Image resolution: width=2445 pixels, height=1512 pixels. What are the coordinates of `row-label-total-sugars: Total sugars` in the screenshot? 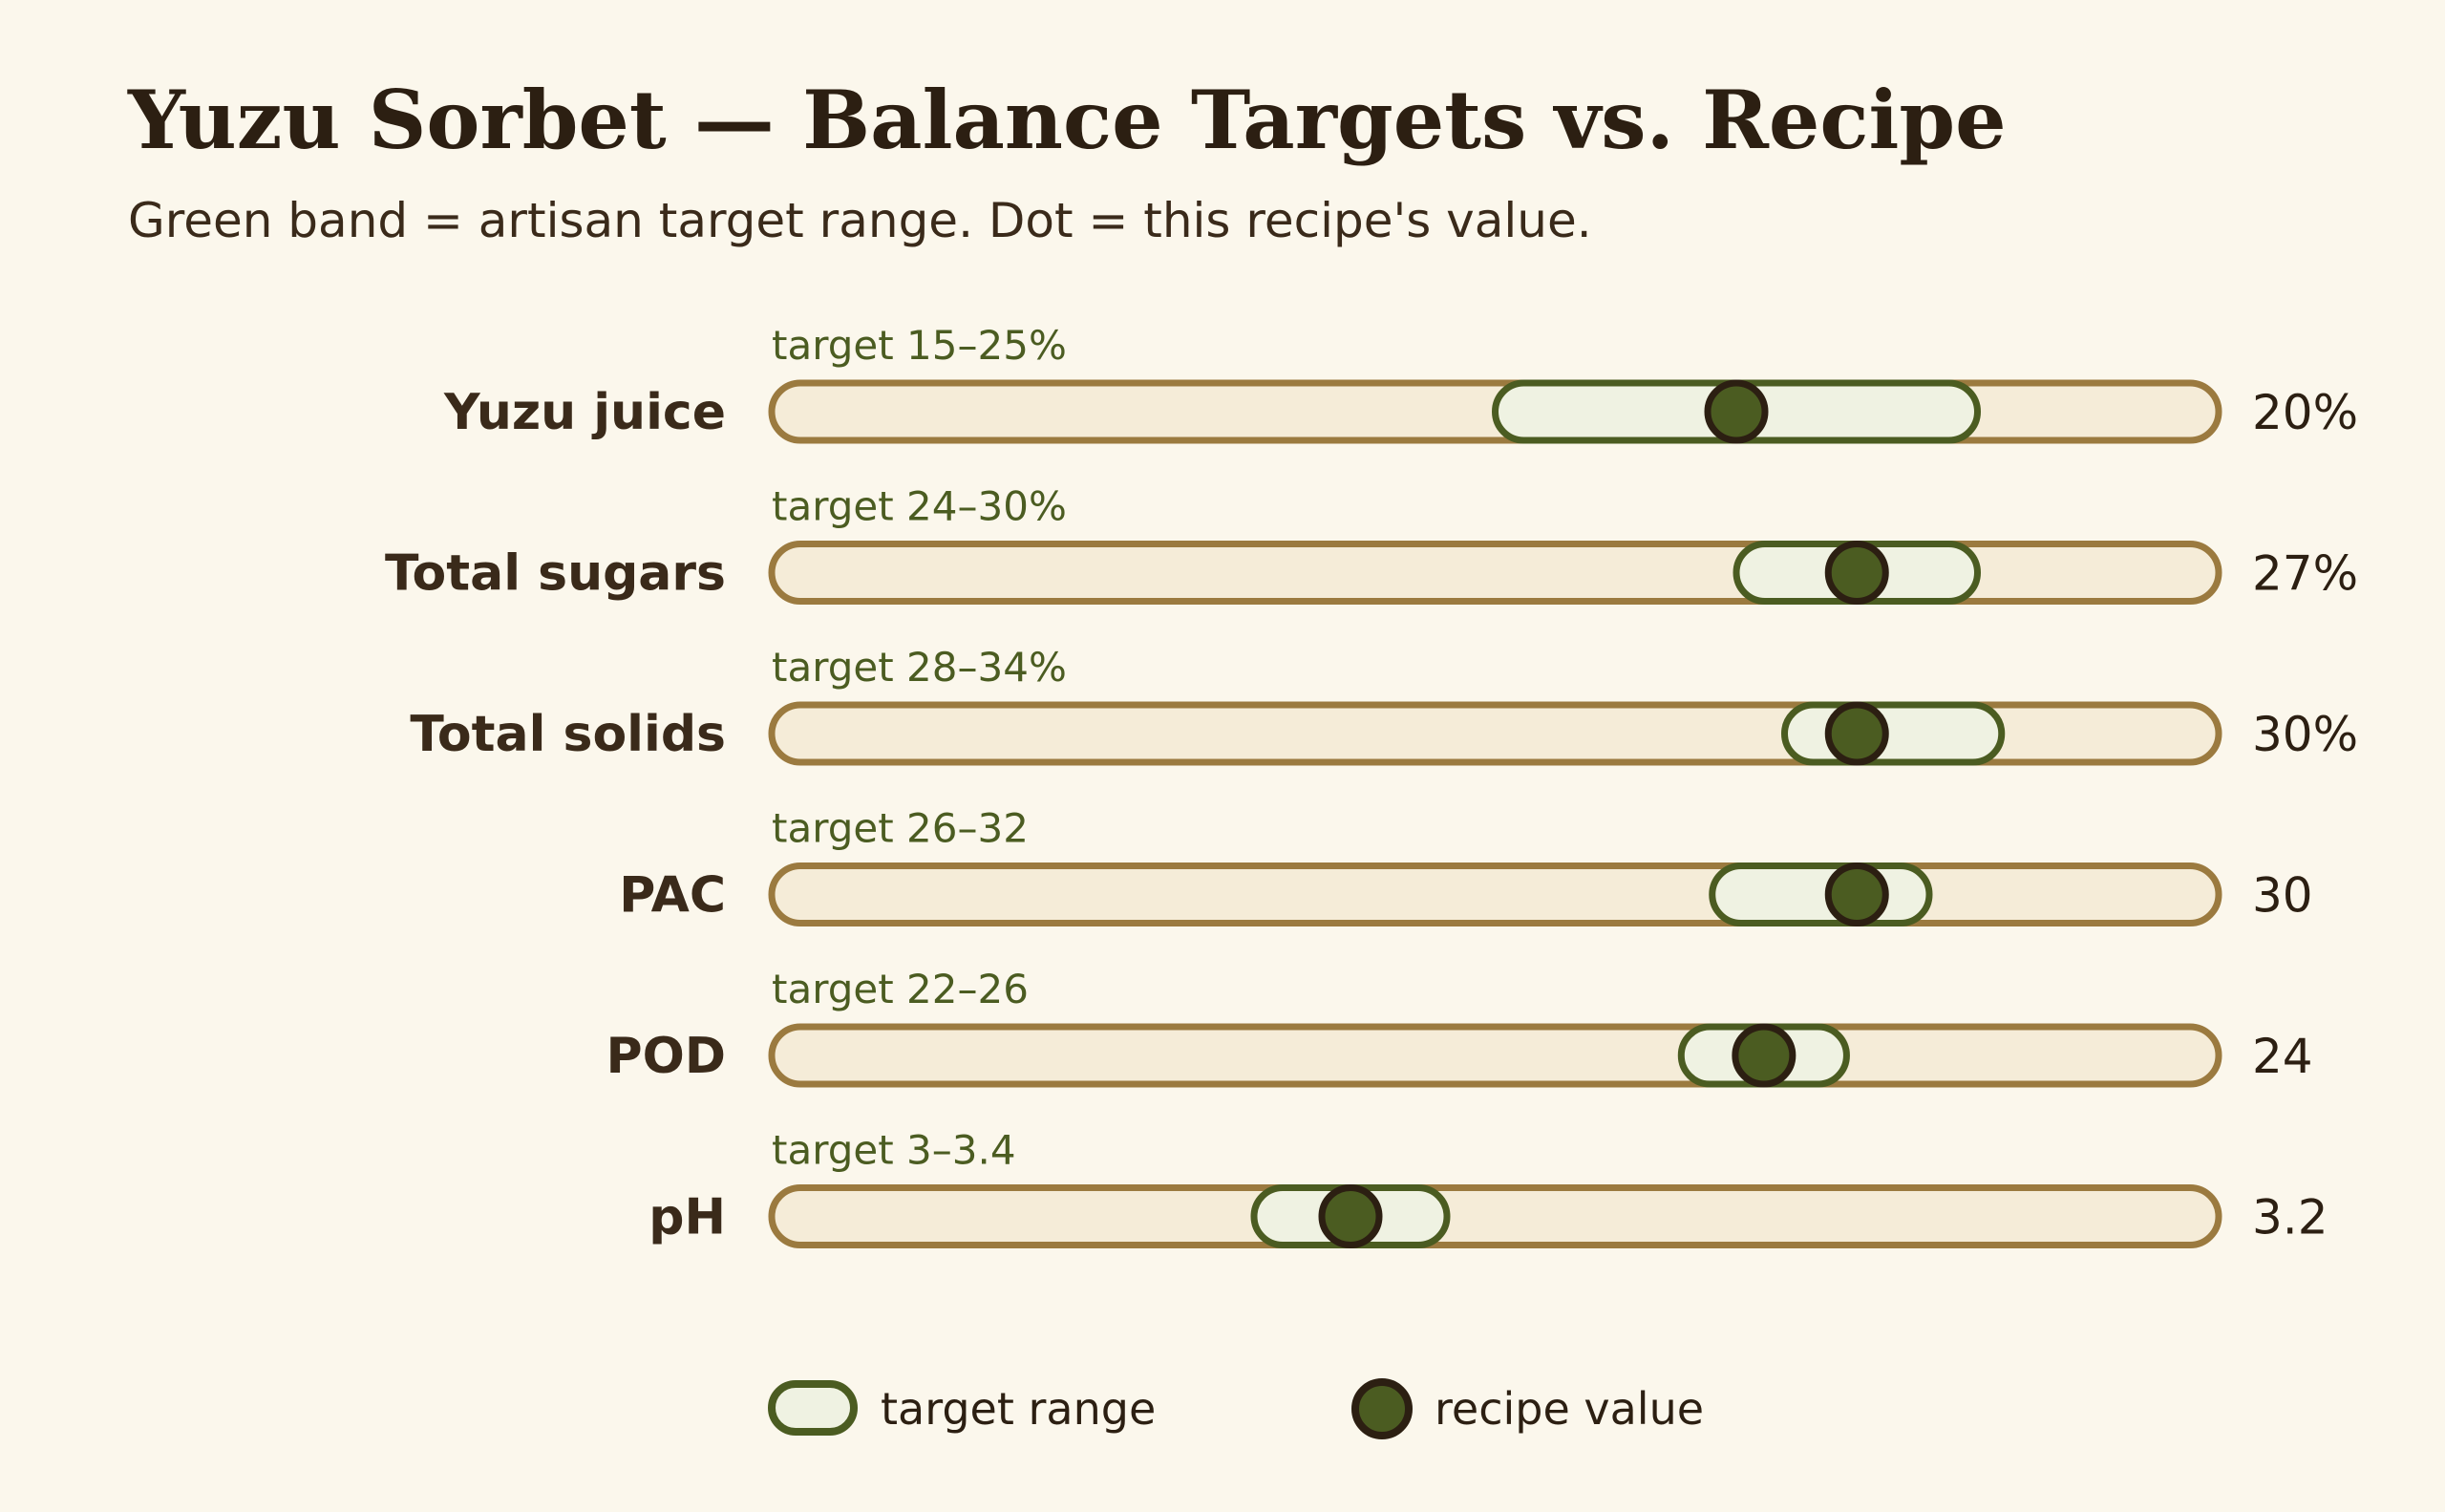 It's located at (555, 574).